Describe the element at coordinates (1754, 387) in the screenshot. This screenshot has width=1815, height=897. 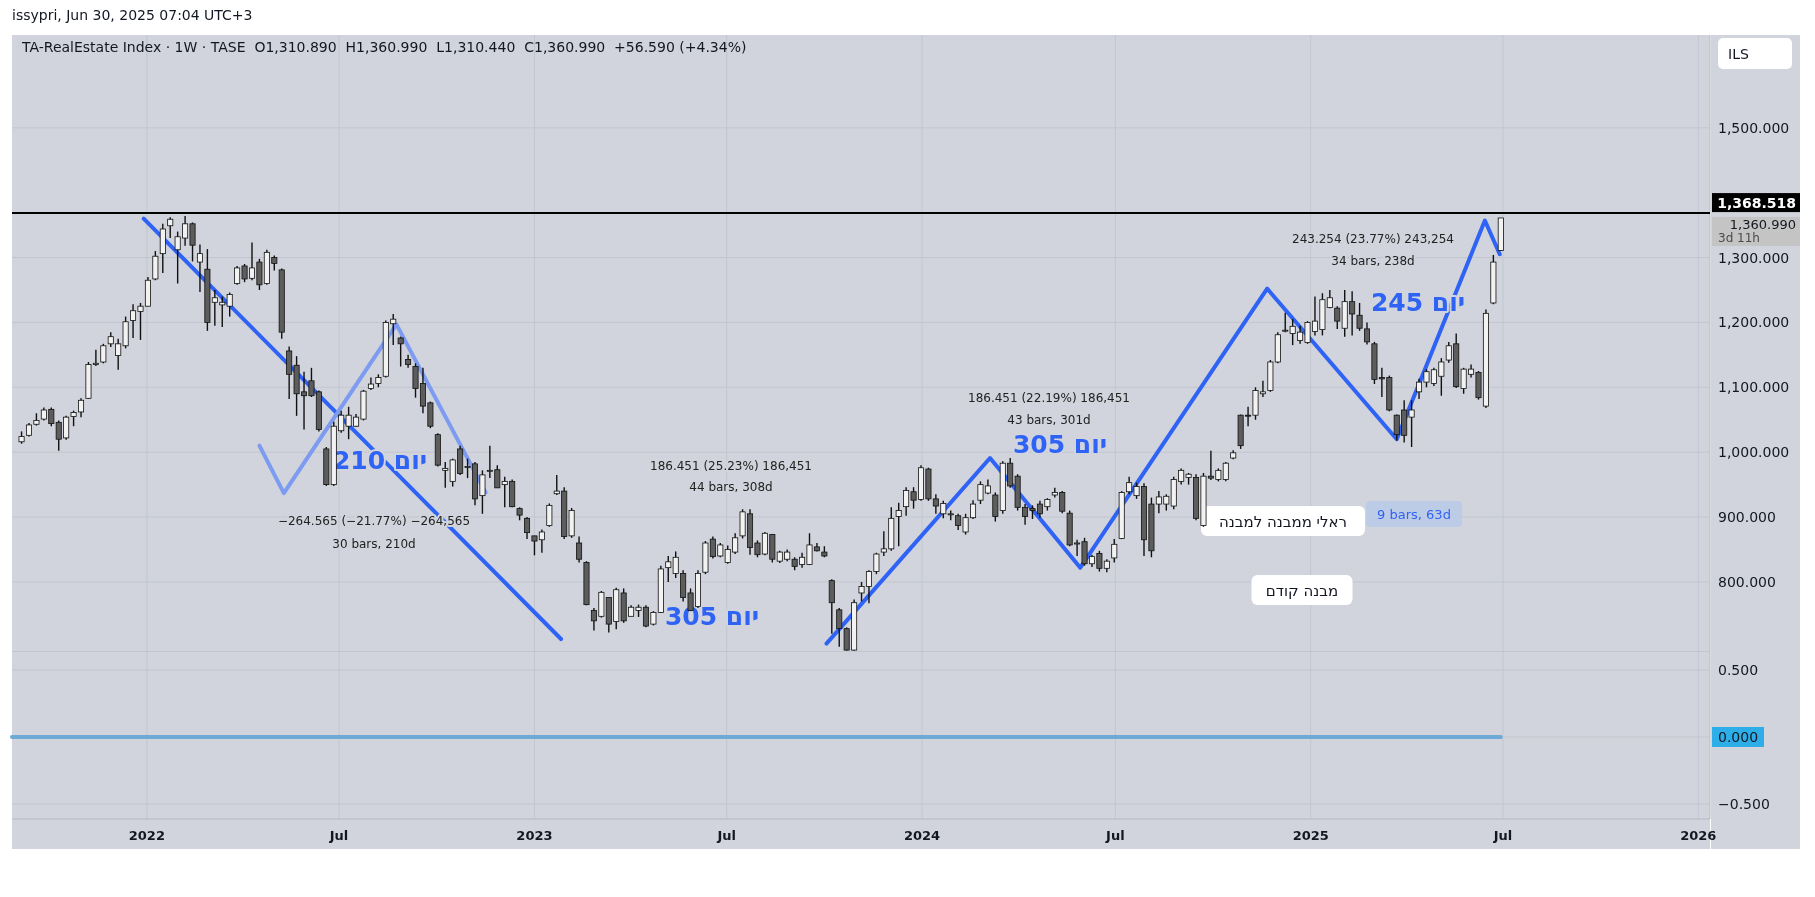
I see `y-tick-label: 1,100.000` at that location.